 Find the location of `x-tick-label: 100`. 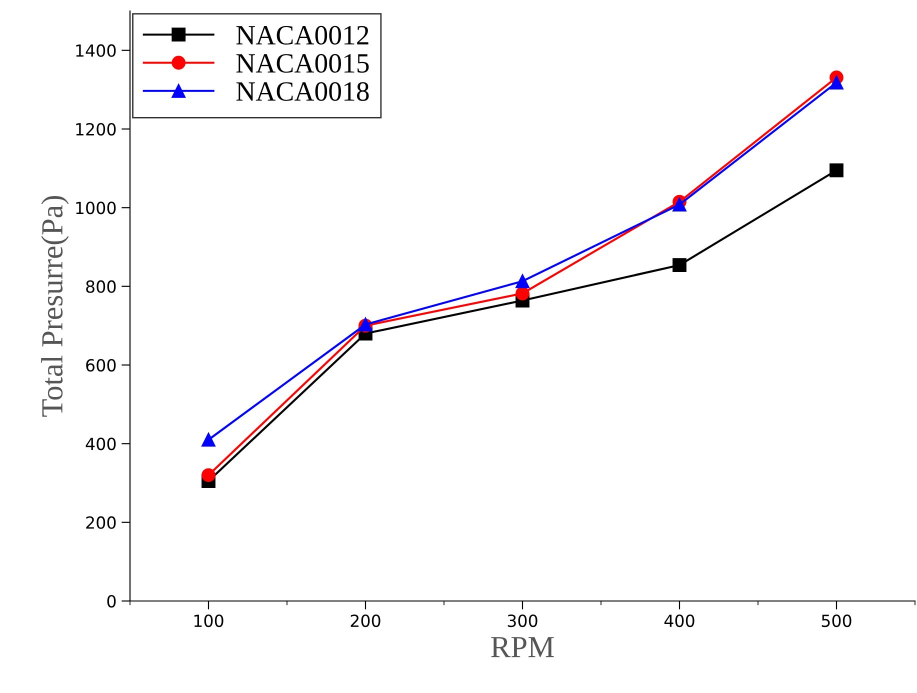

x-tick-label: 100 is located at coordinates (209, 621).